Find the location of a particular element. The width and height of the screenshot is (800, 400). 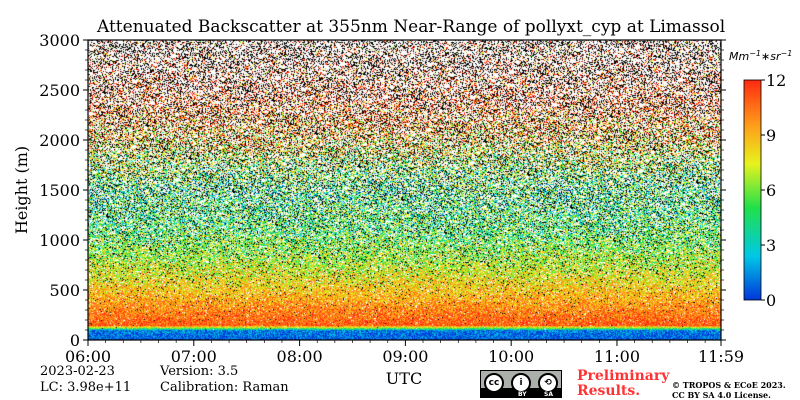

preliminary-label-line1: Preliminary is located at coordinates (623, 376).